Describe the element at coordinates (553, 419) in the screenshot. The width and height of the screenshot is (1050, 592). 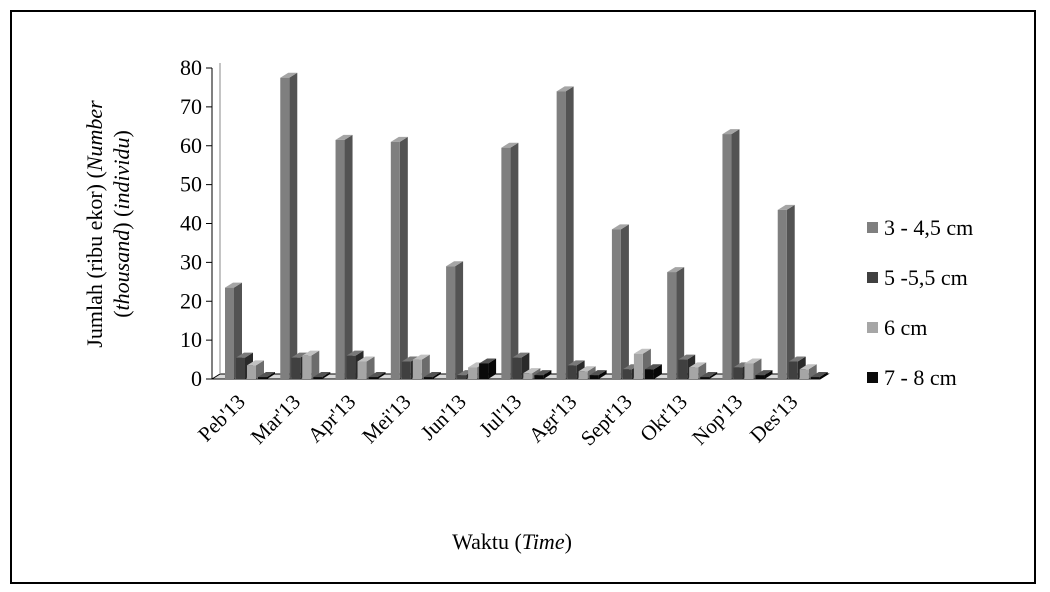
I see `x-tick-label: Agr'13` at that location.